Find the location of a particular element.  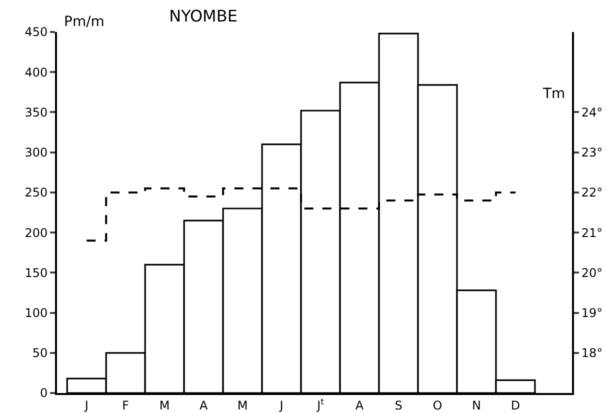

y2-tick-label: 24° is located at coordinates (592, 112).